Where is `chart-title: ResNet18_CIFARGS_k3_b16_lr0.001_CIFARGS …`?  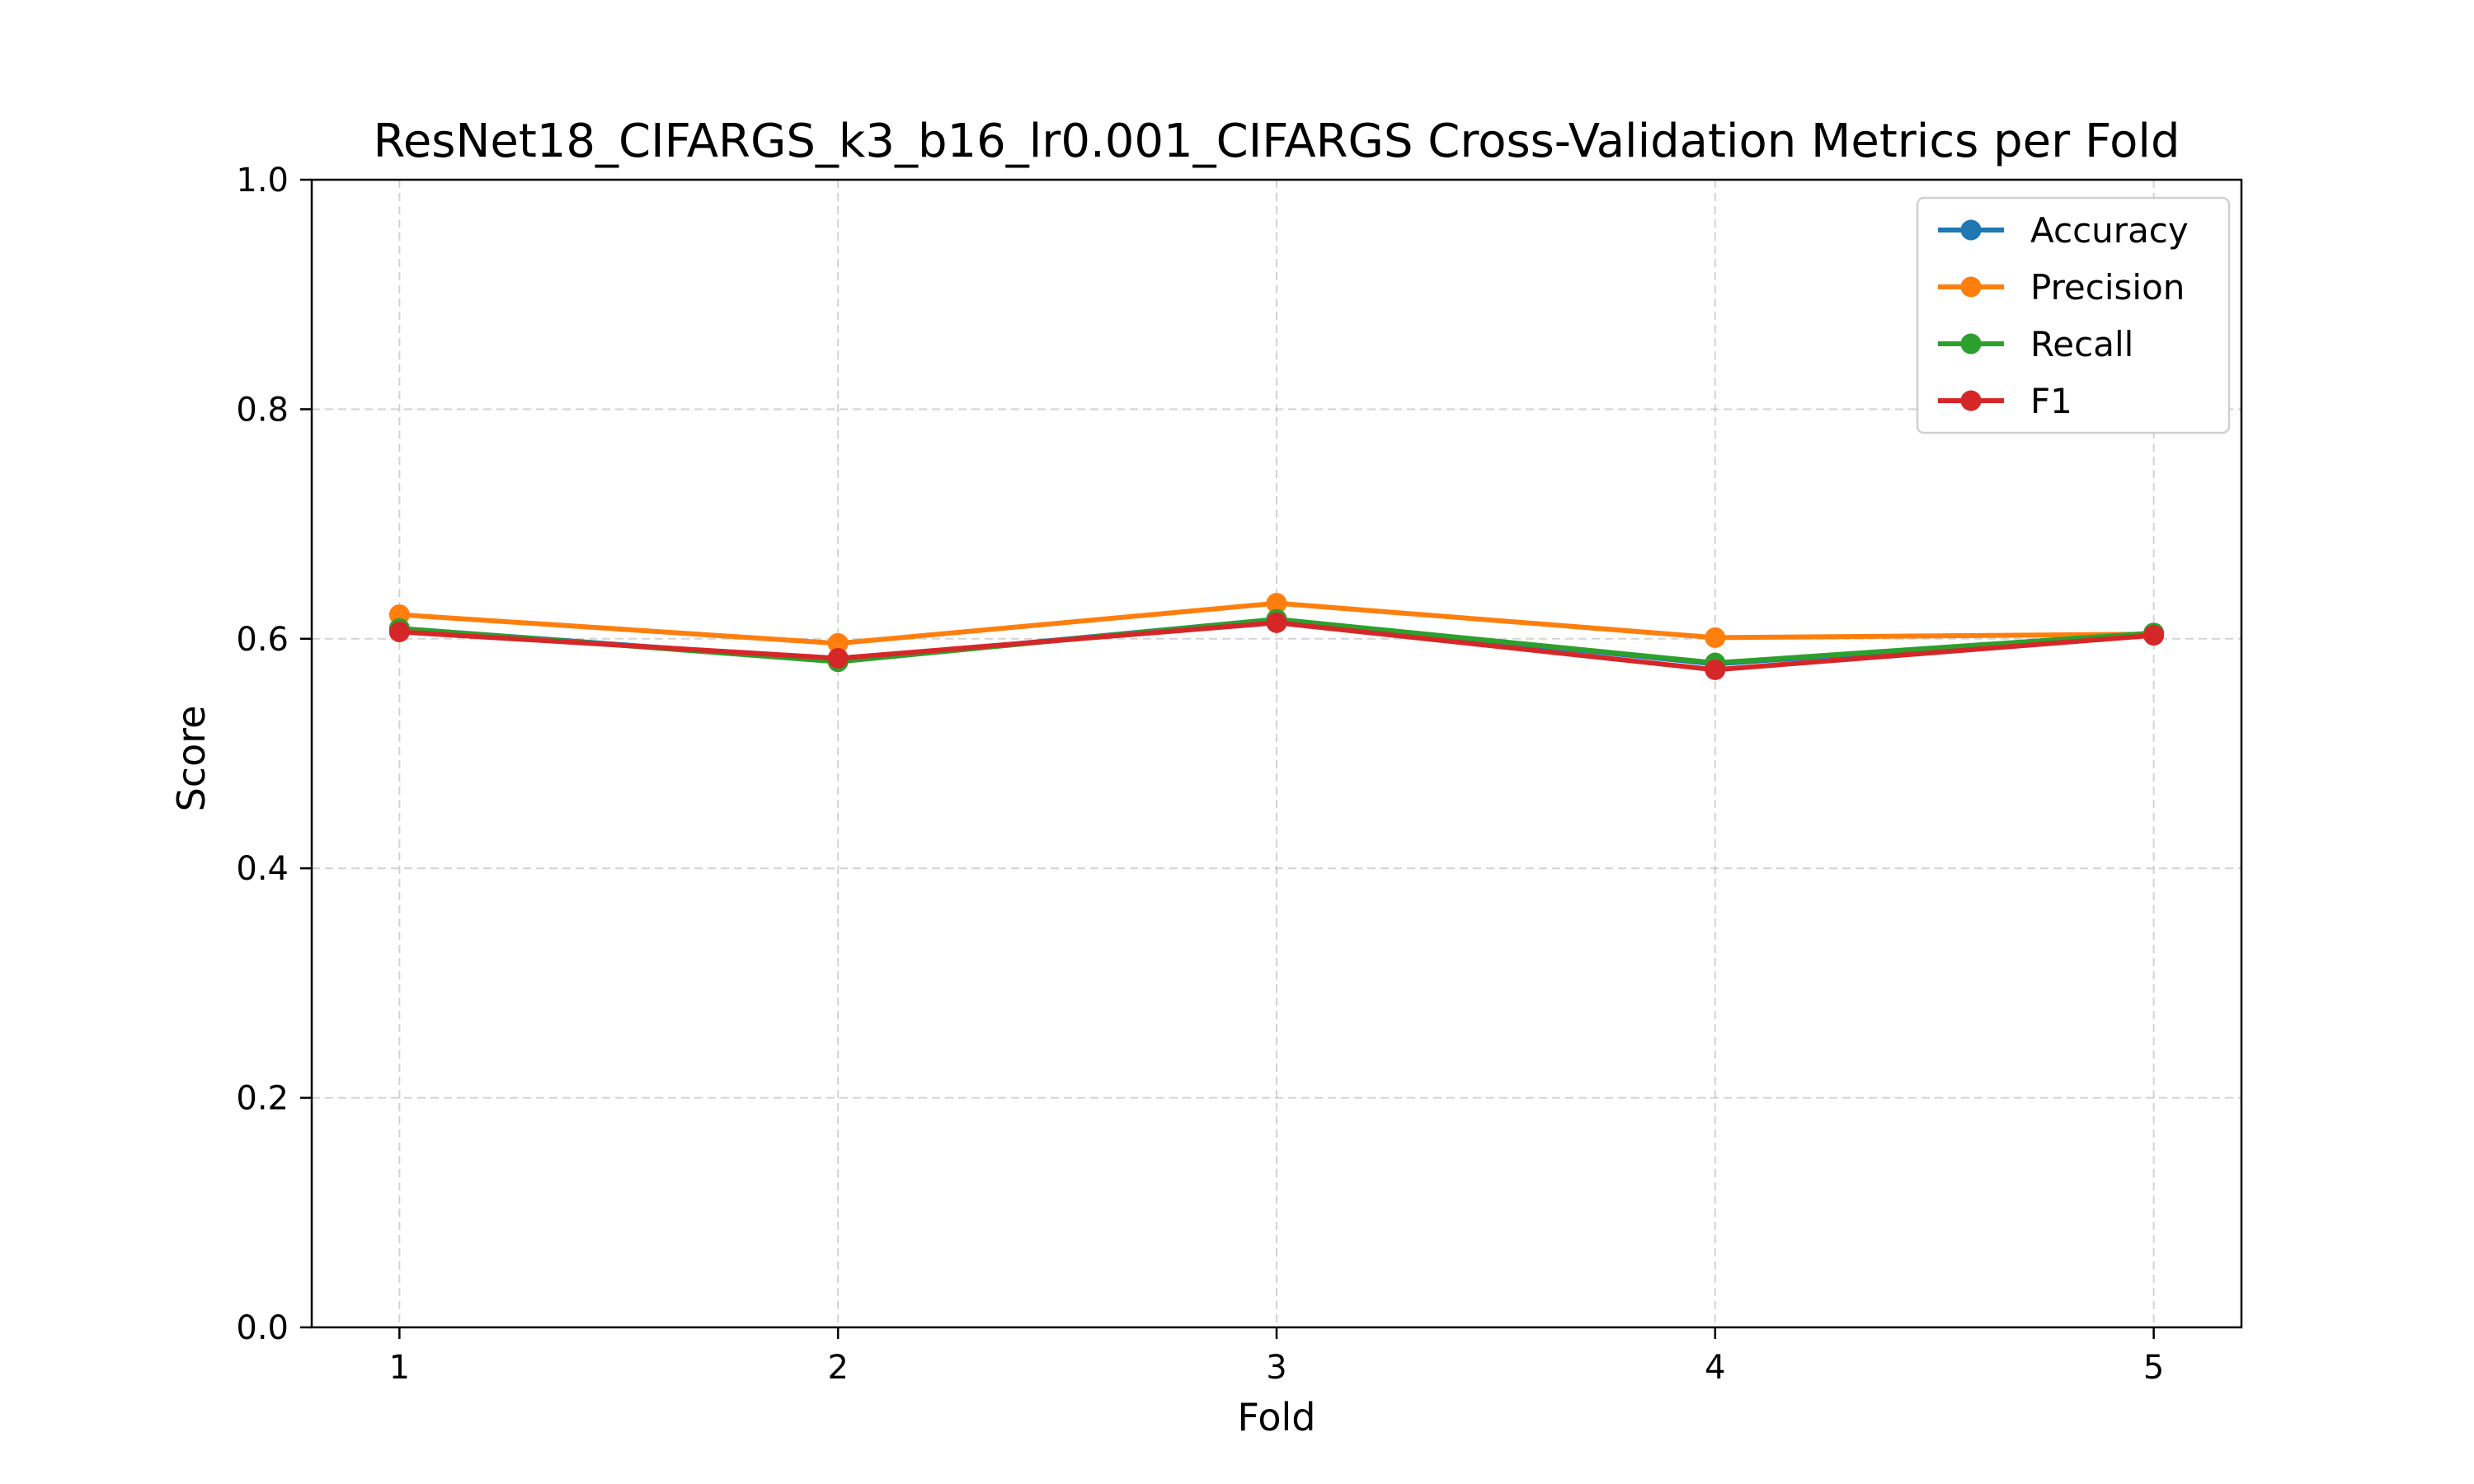 chart-title: ResNet18_CIFARGS_k3_b16_lr0.001_CIFARGS … is located at coordinates (1276, 141).